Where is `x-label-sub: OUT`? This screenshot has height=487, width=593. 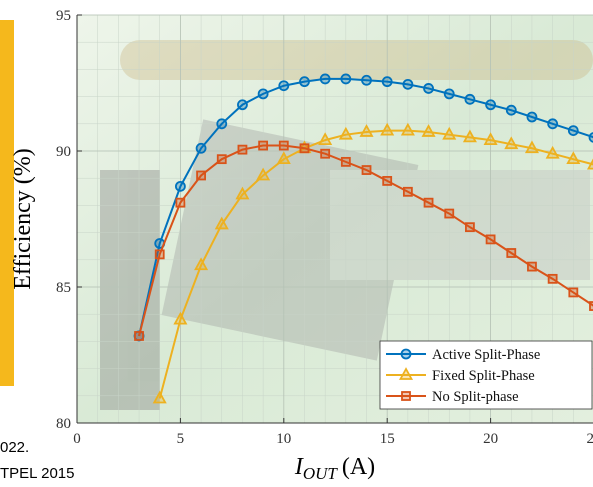 x-label-sub: OUT is located at coordinates (321, 473).